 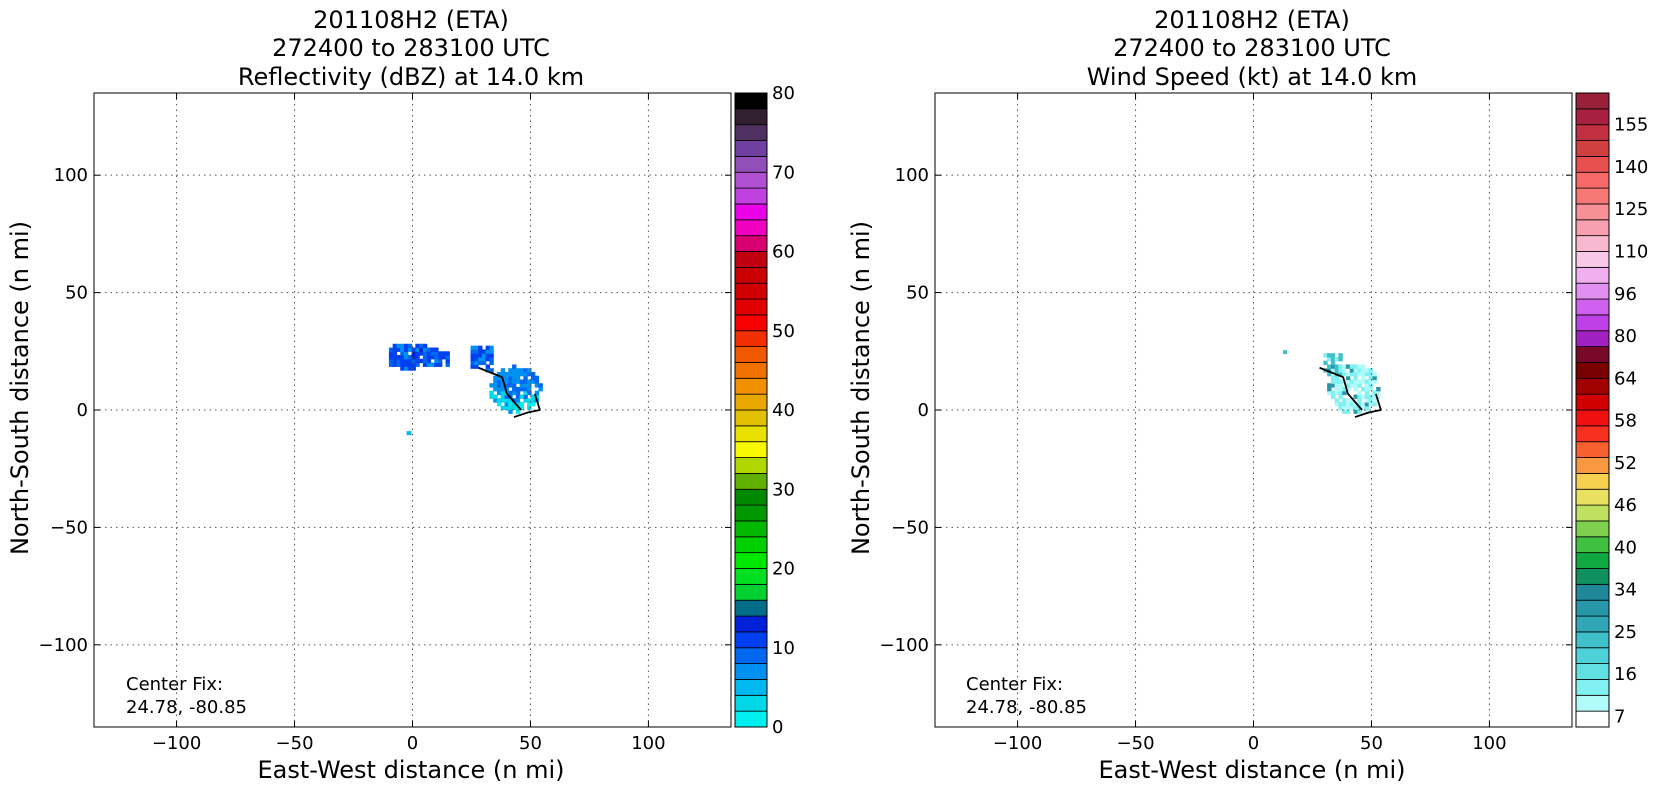 What do you see at coordinates (783, 569) in the screenshot?
I see `colorbar-tick-label: 20` at bounding box center [783, 569].